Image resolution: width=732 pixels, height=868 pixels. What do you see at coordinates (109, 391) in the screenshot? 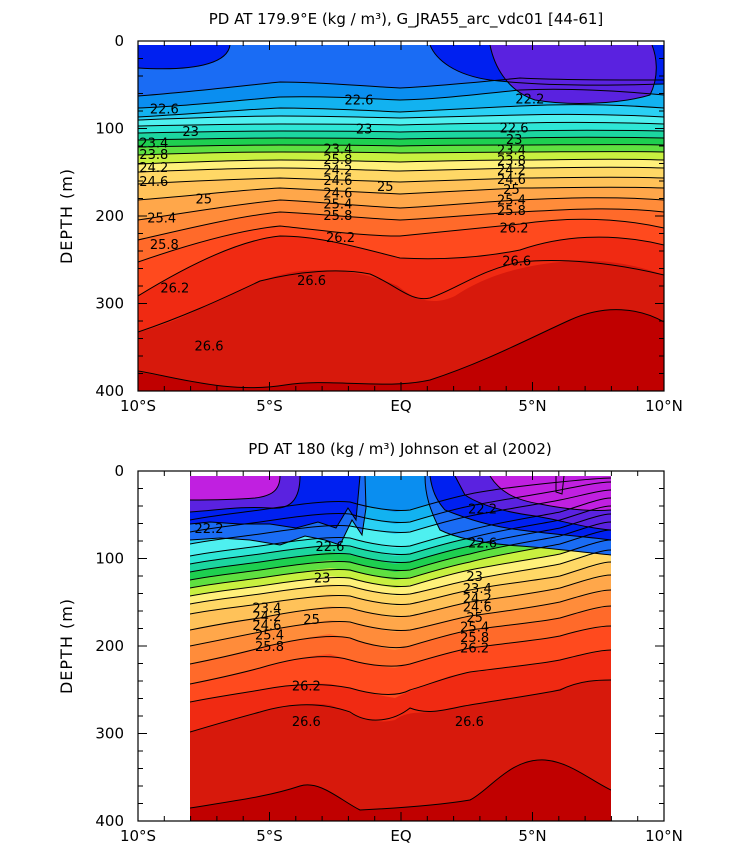
I see `y-tick-label: 400` at bounding box center [109, 391].